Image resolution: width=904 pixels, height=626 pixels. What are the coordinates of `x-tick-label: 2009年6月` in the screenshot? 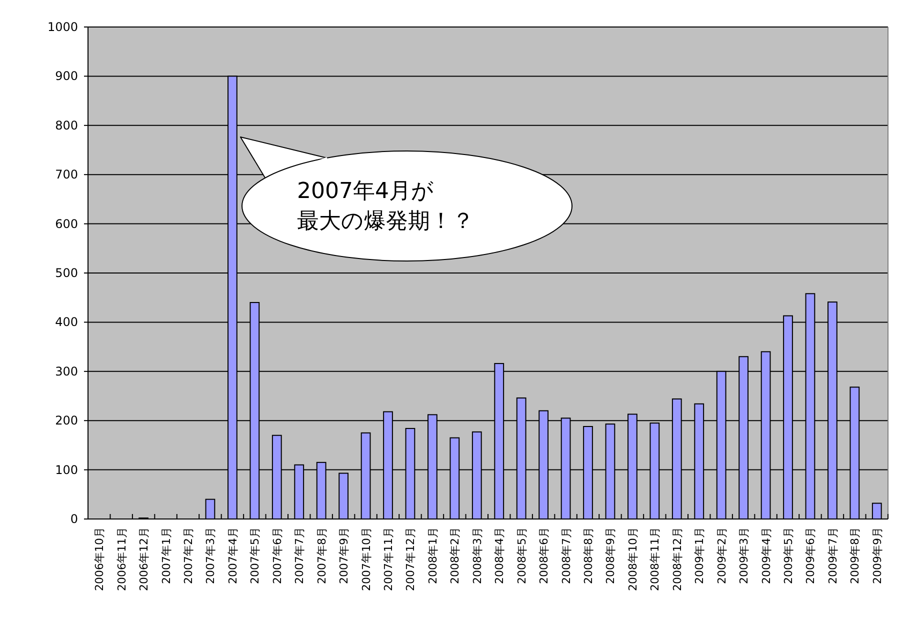 It's located at (811, 555).